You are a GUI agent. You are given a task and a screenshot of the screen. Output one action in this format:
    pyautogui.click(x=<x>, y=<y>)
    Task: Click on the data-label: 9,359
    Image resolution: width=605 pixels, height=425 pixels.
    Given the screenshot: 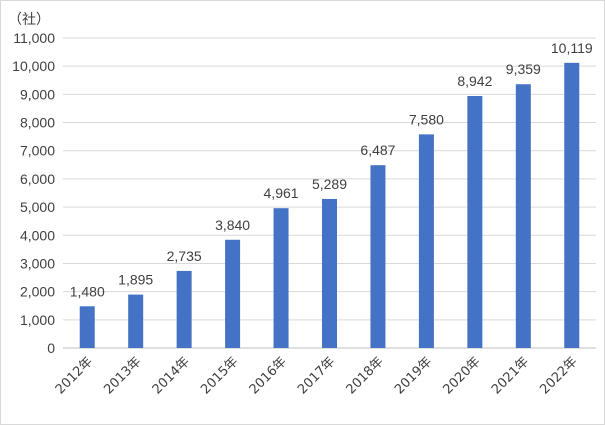 What is the action you would take?
    pyautogui.click(x=523, y=69)
    